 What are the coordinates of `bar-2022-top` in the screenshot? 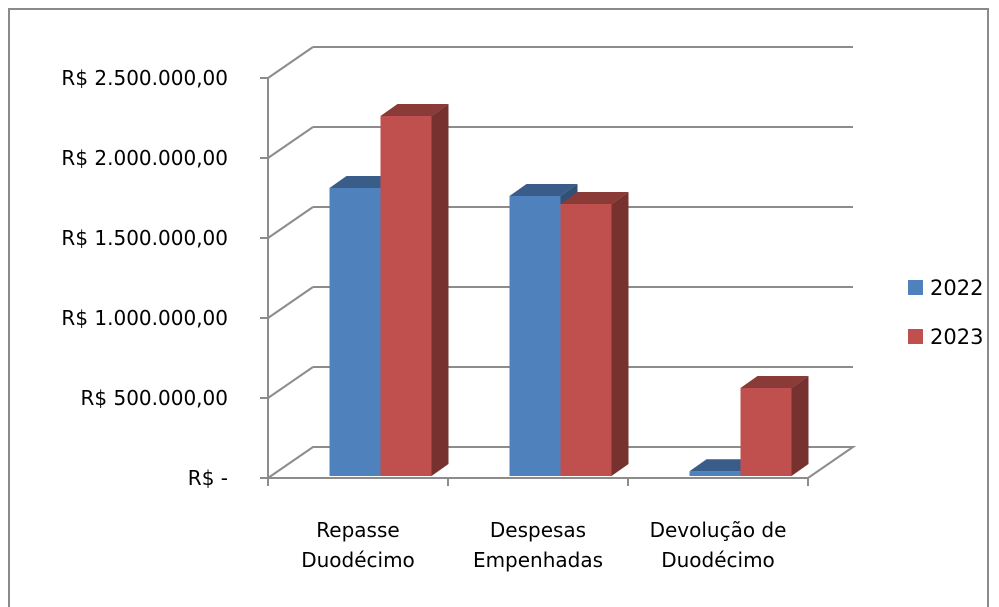 It's located at (543, 190).